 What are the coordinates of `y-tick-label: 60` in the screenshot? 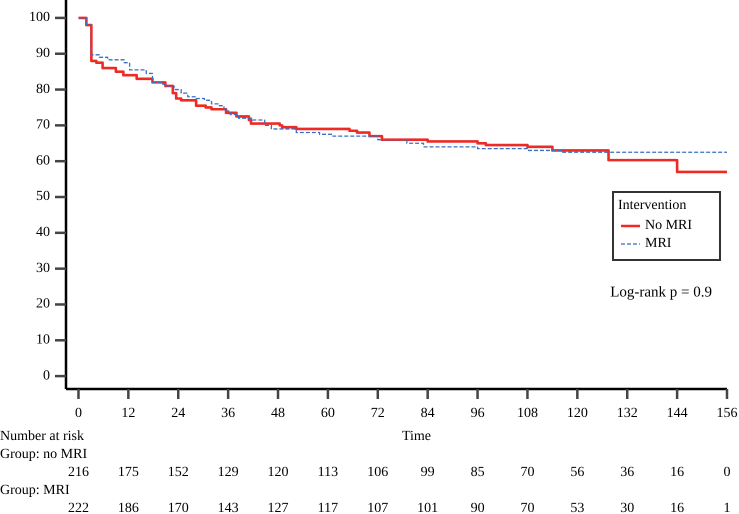 It's located at (43, 160).